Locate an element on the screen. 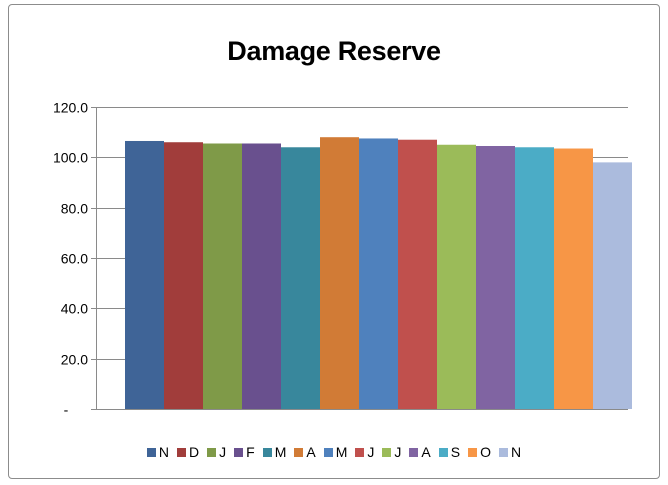  legend-label: S is located at coordinates (455, 452).